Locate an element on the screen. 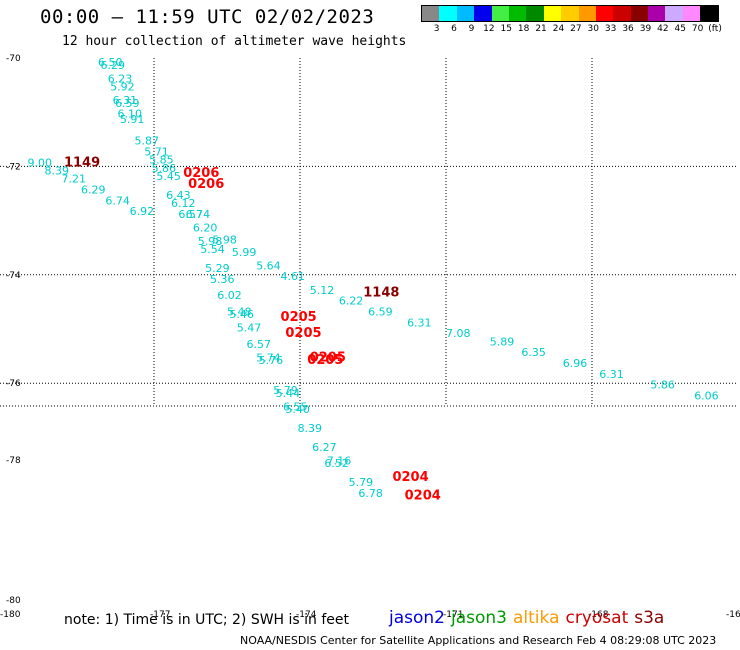 This screenshot has width=740, height=650. latitude-label: -80 is located at coordinates (13, 601).